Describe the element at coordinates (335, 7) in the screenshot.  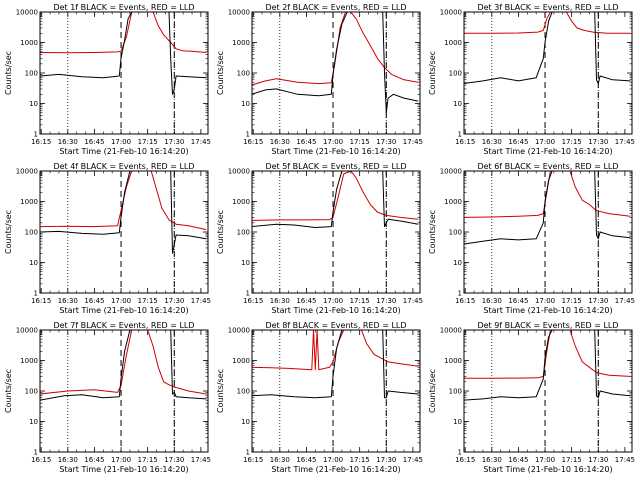
I see `chart-title: Det 2f BLACK = Events, RED = LLD` at that location.